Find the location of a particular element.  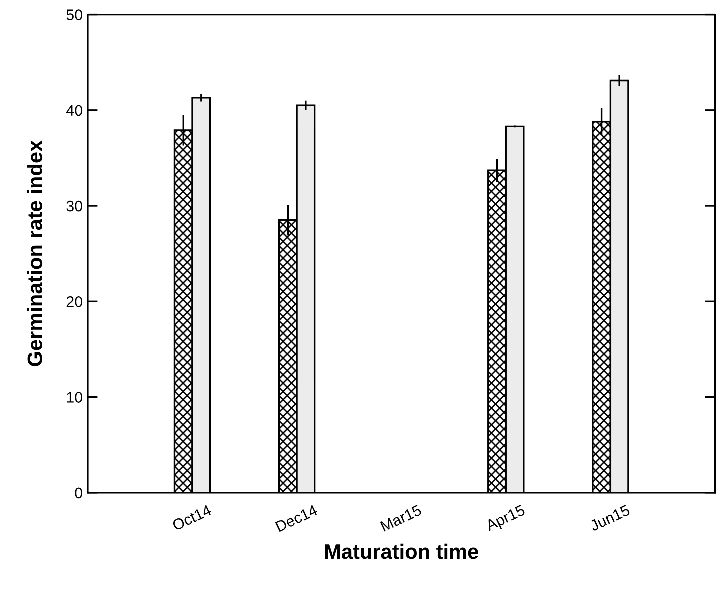

y-tick-label: 10 is located at coordinates (75, 397).